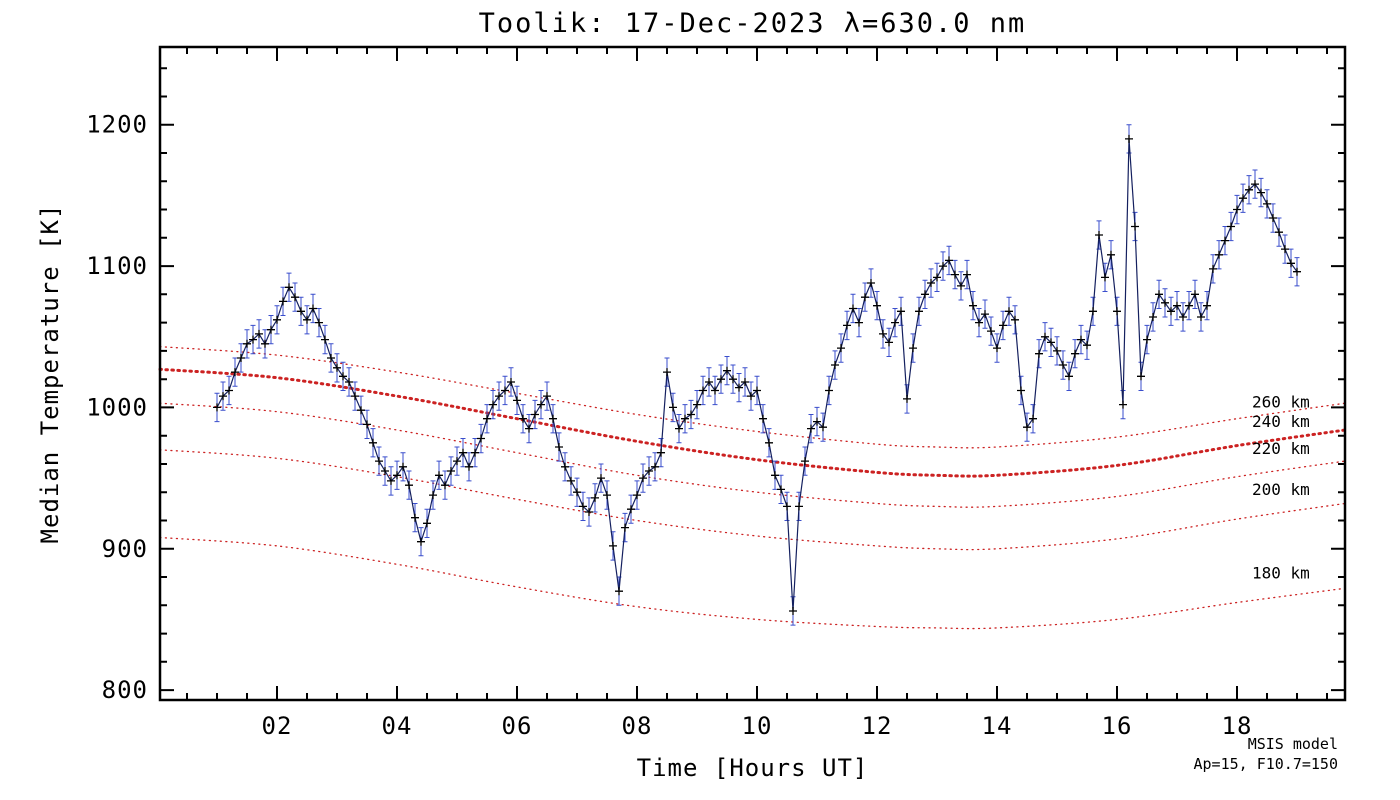  I want to click on msis-altitude-label: 240 km, so click(1281, 421).